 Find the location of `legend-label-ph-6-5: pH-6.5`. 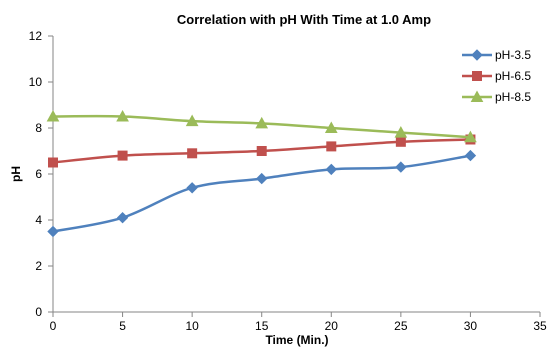

legend-label-ph-6-5: pH-6.5 is located at coordinates (513, 76).